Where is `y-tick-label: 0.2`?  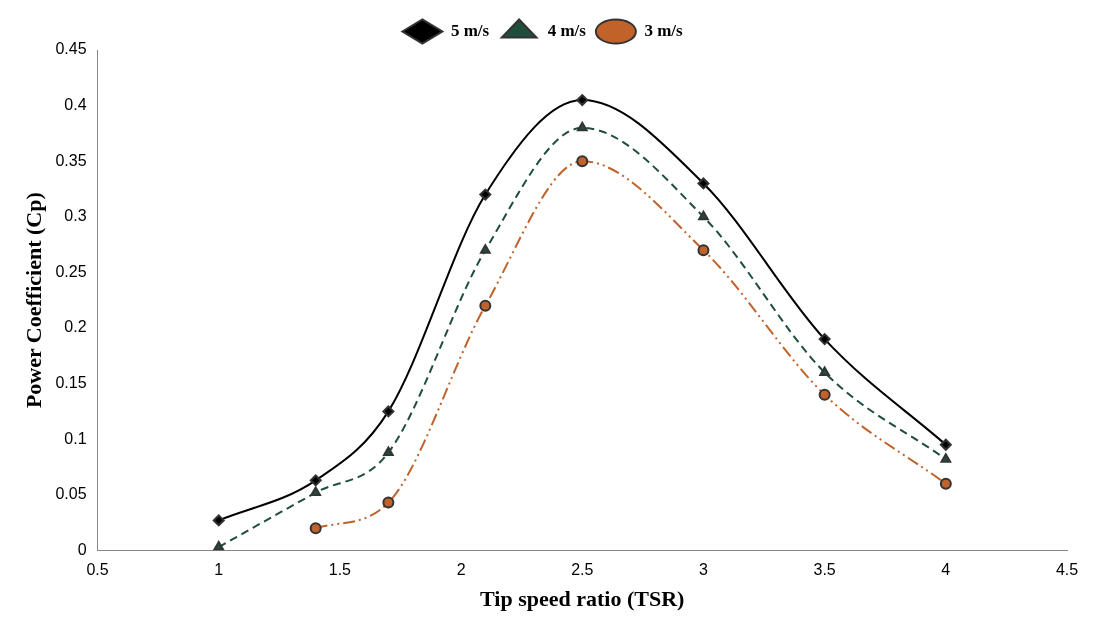 y-tick-label: 0.2 is located at coordinates (75, 327).